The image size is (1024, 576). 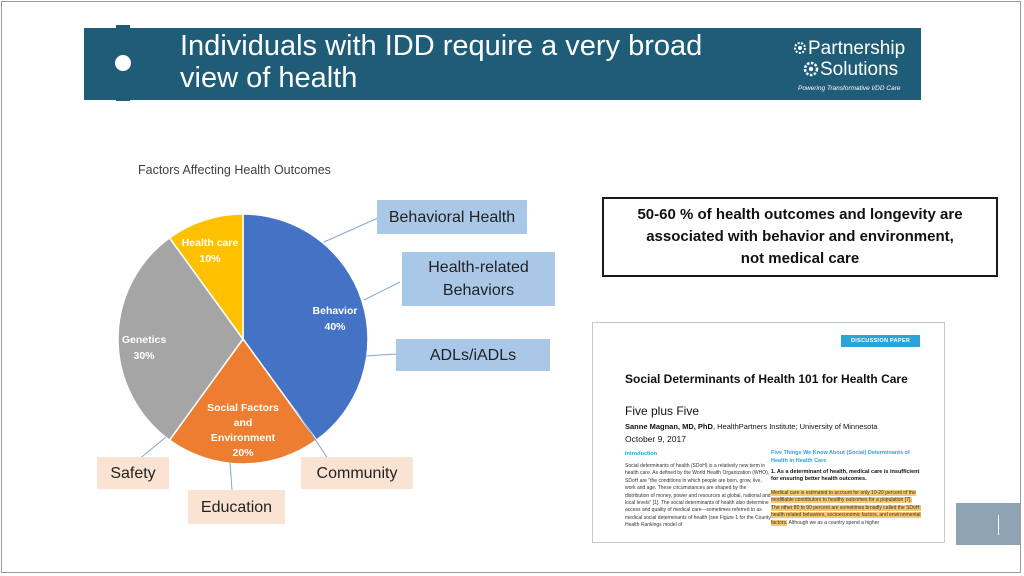 What do you see at coordinates (243, 423) in the screenshot?
I see `slice-label-social-2: and` at bounding box center [243, 423].